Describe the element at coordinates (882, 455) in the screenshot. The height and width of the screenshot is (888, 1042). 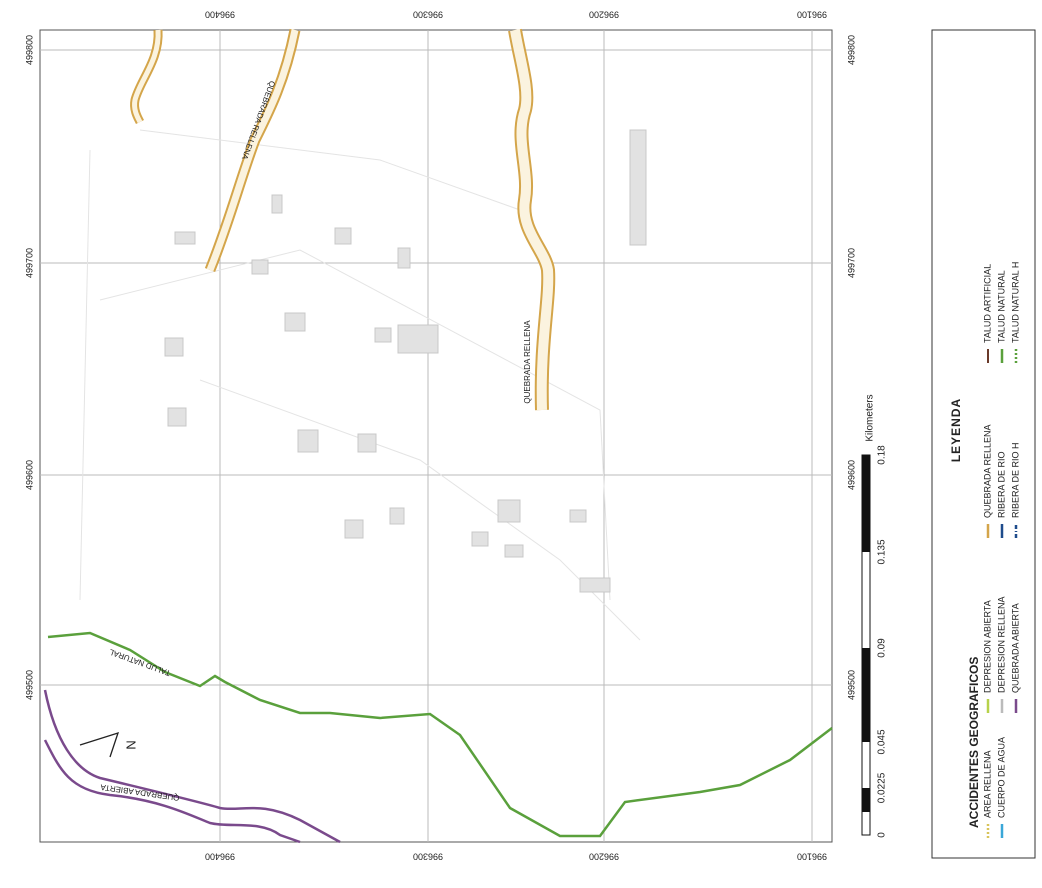
I see `scale-tick-label: 0.18` at that location.